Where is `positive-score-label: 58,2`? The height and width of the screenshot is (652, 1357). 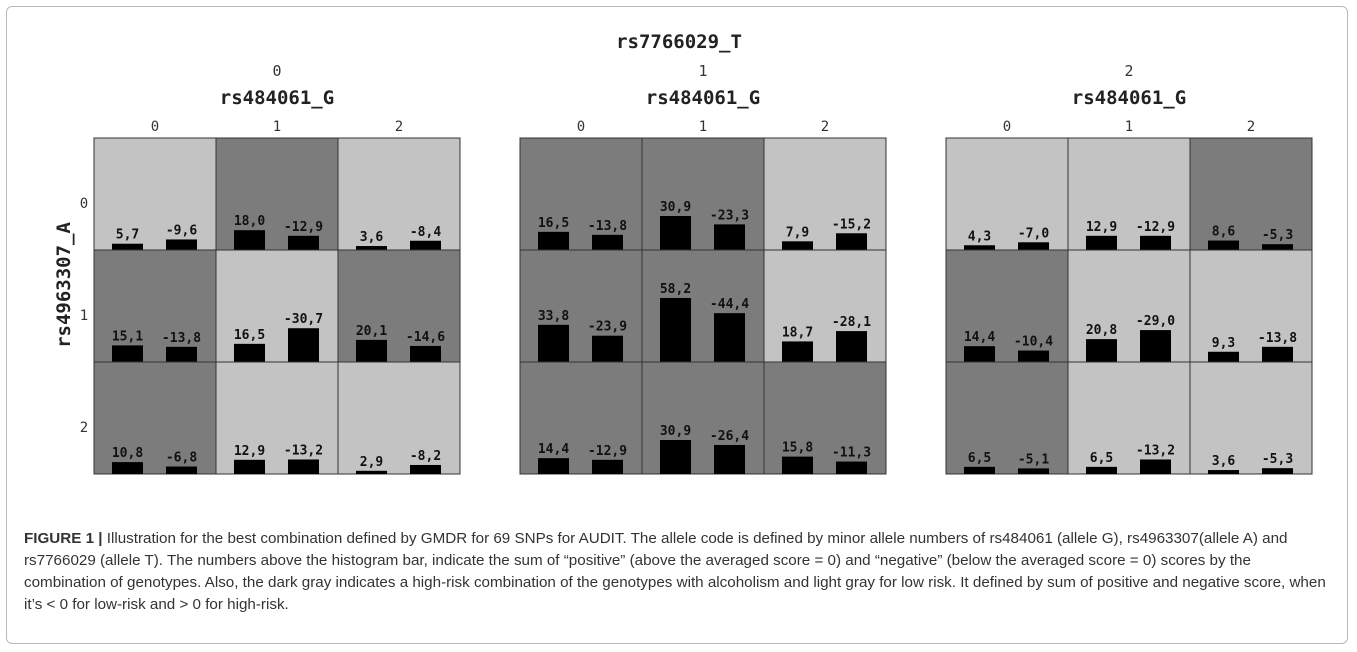 positive-score-label: 58,2 is located at coordinates (675, 289).